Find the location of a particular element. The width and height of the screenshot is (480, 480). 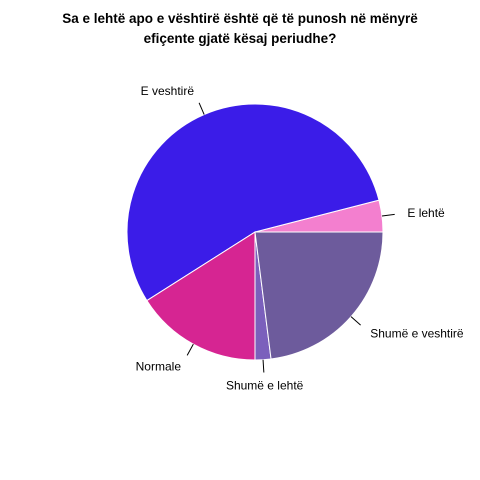

leader-line-e-lehte is located at coordinates (388, 215).